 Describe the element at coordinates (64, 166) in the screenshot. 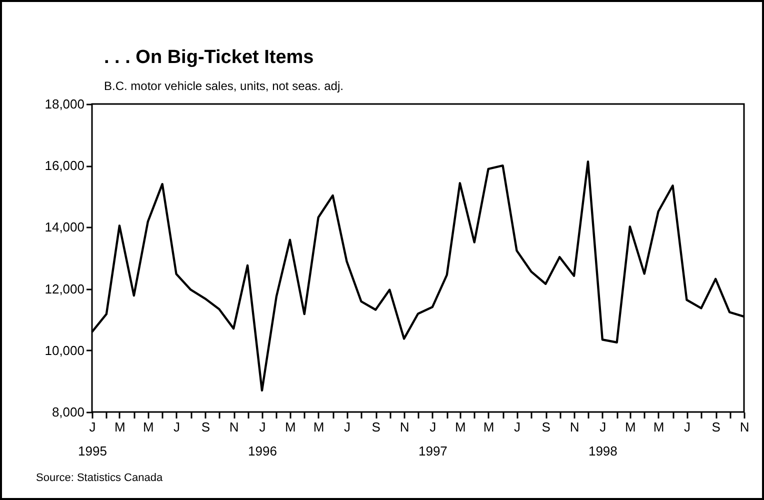

I see `y-tick-label: 16,000` at that location.